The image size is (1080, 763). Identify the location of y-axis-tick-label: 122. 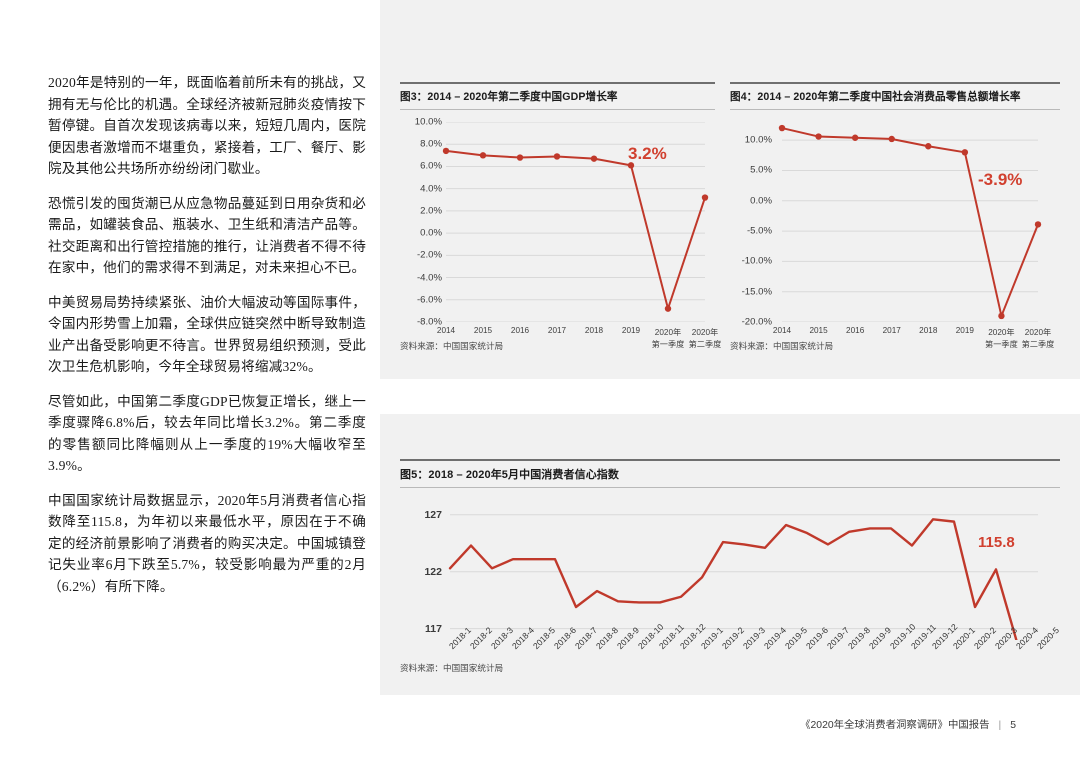
(433, 571).